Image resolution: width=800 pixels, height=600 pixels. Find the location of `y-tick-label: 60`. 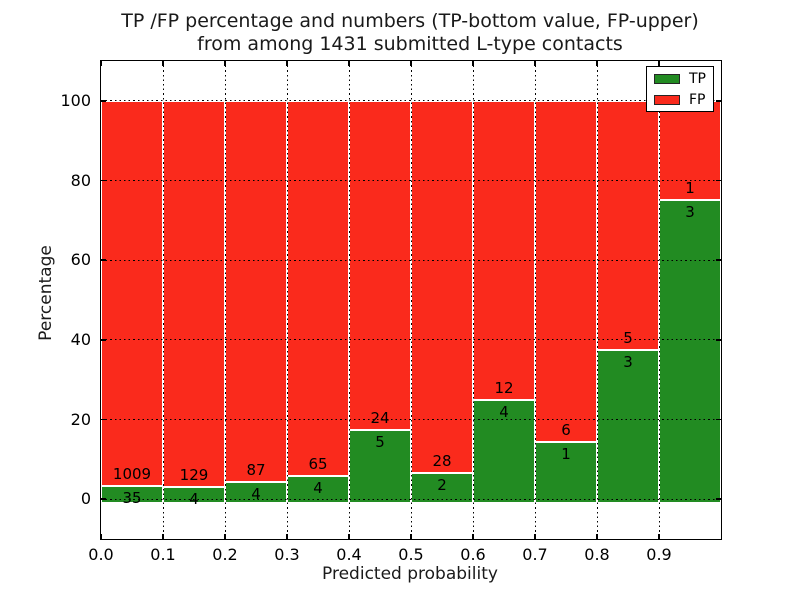

y-tick-label: 60 is located at coordinates (80, 260).